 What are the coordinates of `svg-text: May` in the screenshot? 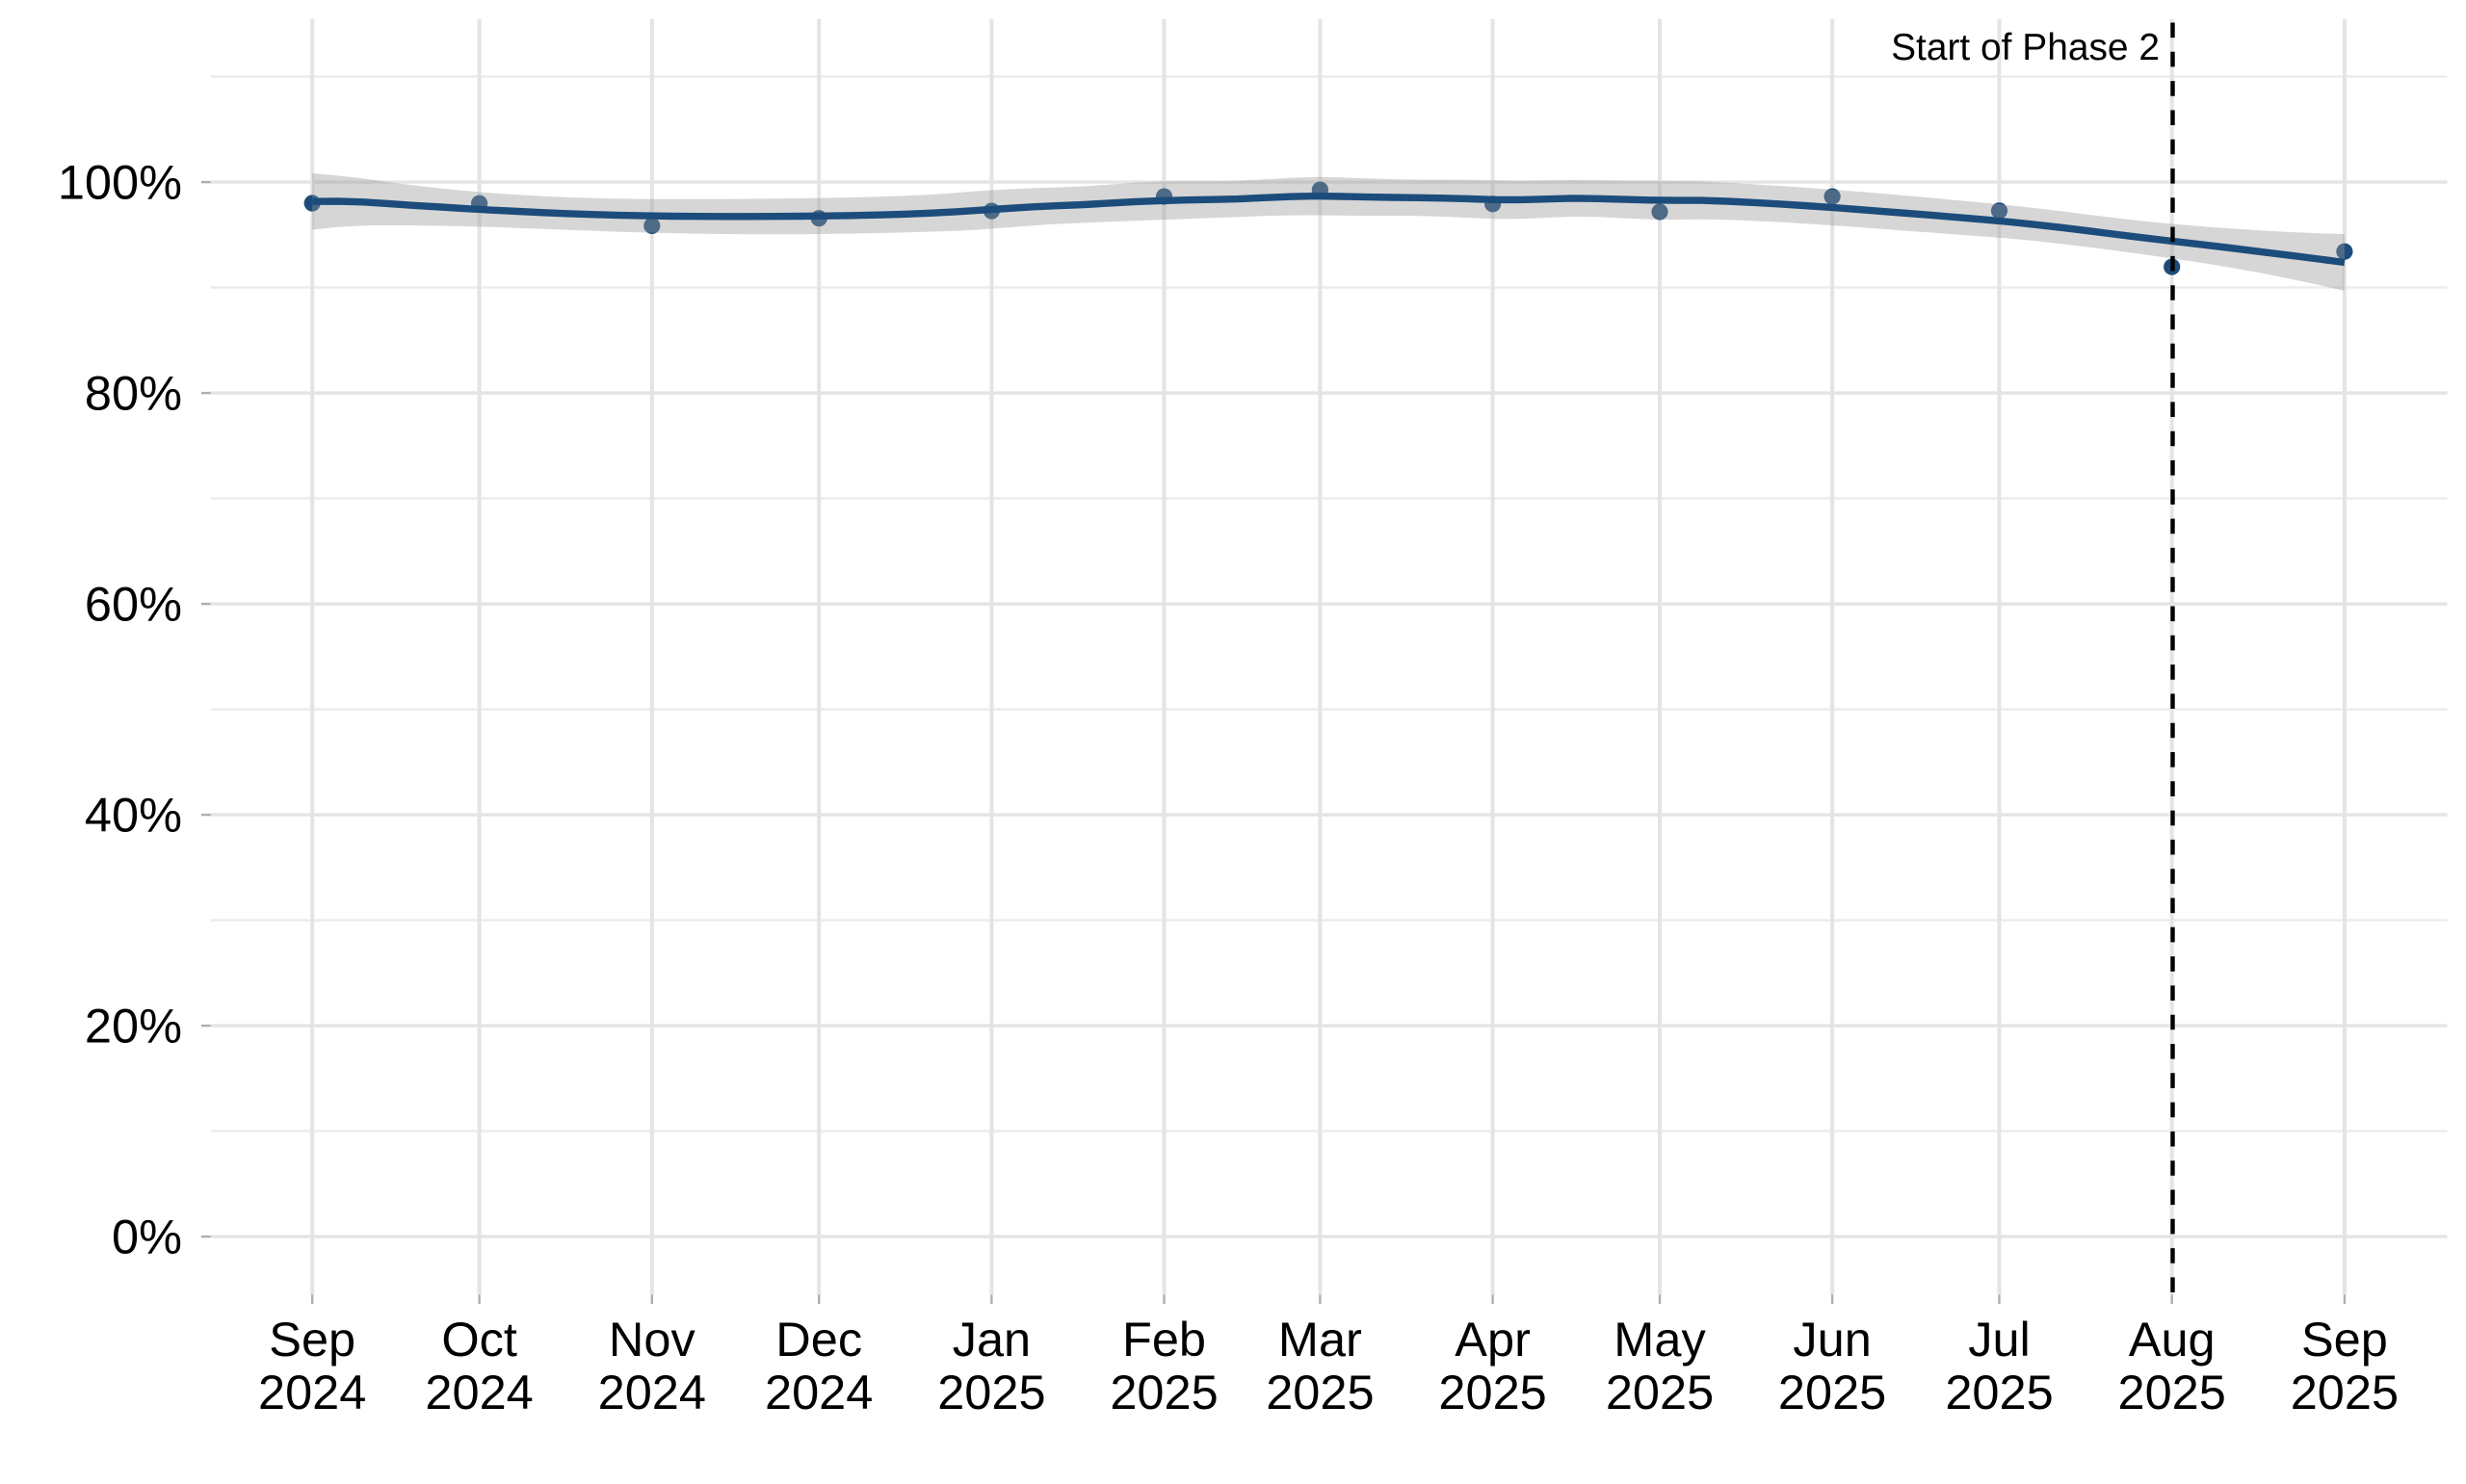 It's located at (1659, 1340).